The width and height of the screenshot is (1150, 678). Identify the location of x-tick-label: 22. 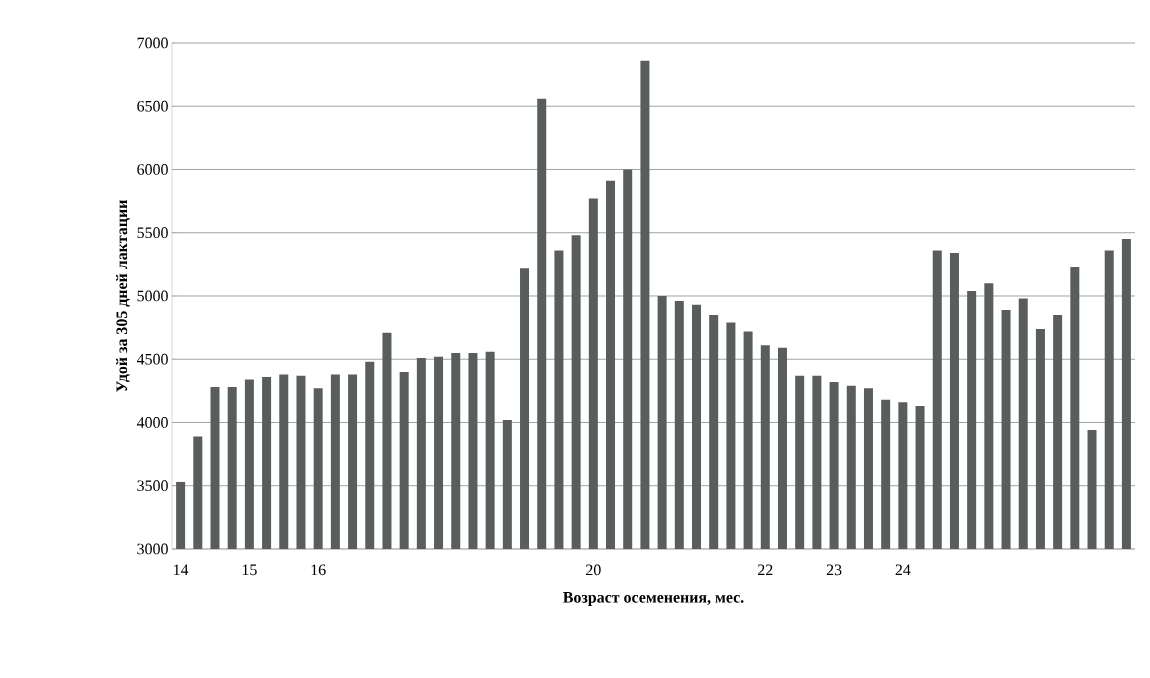
(765, 570).